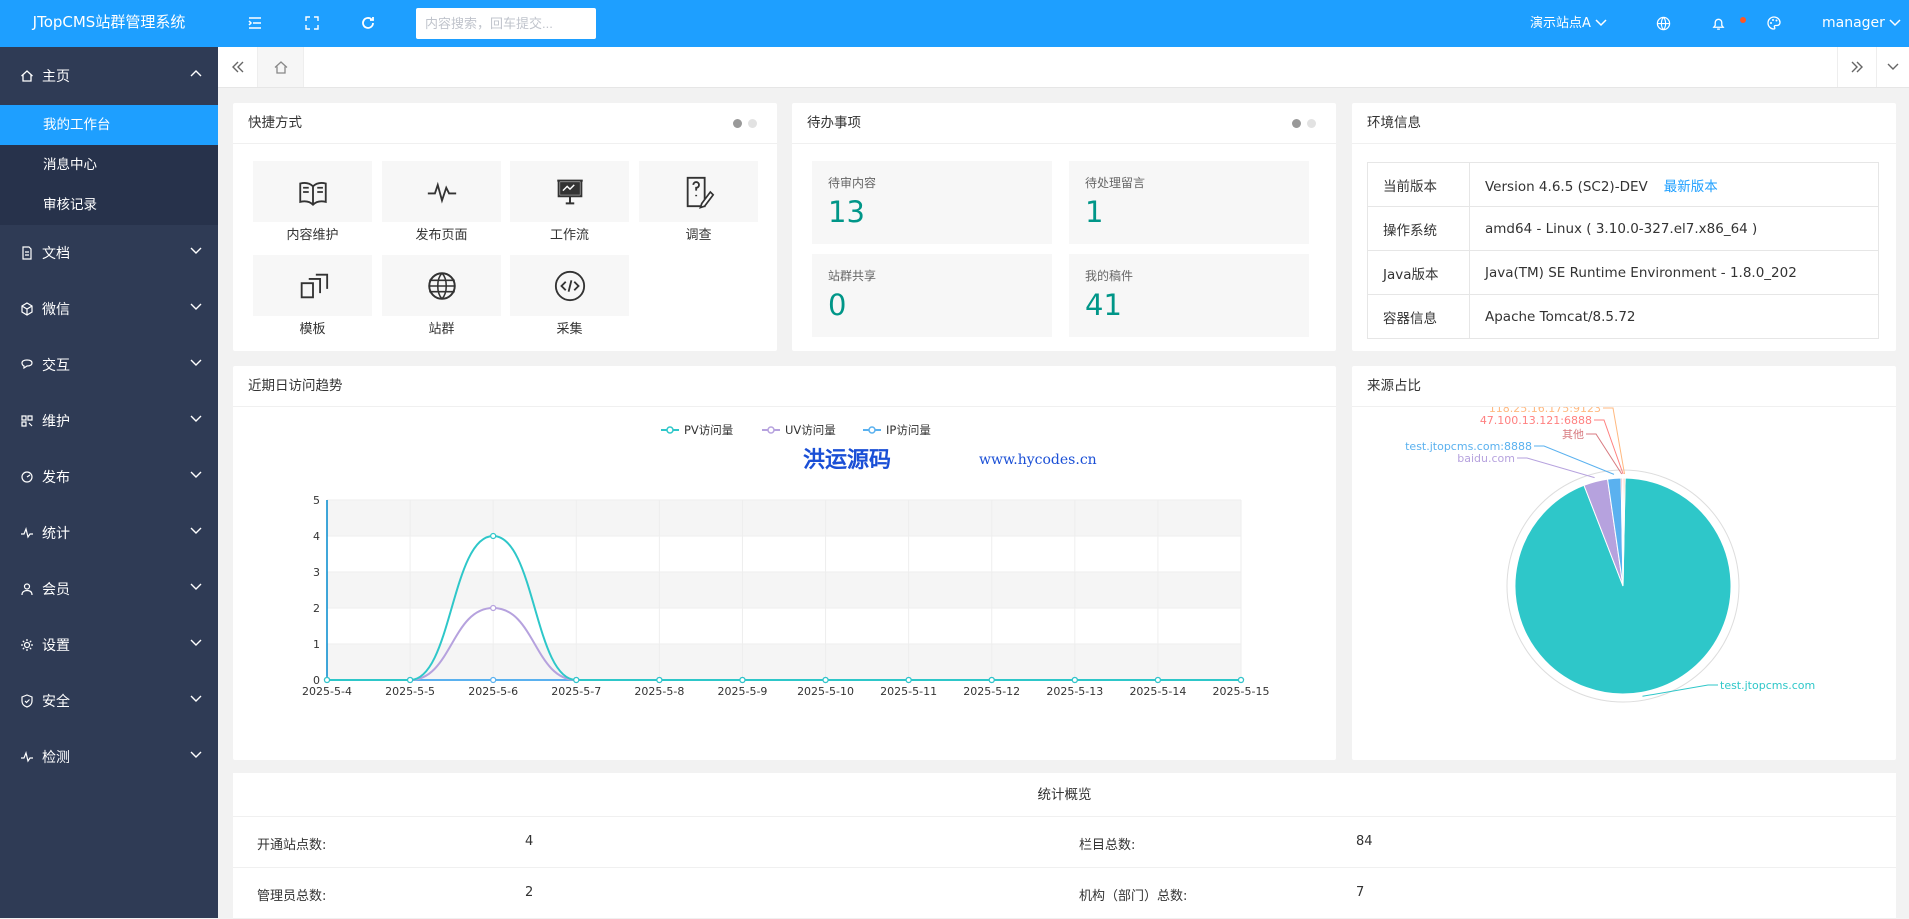 Image resolution: width=1909 pixels, height=919 pixels. I want to click on sidebar-item-3: 交互, so click(109, 365).